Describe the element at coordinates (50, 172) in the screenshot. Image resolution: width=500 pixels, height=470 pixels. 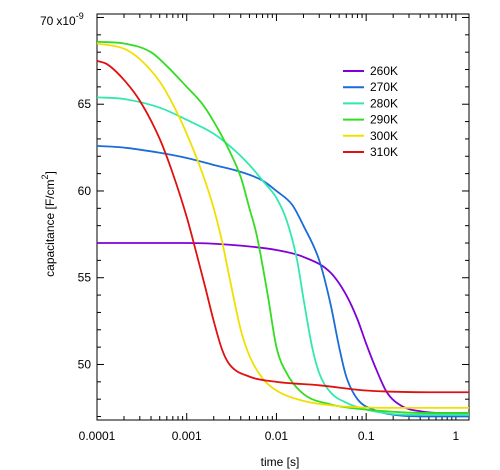
I see `y-axis-title-end: ]` at that location.